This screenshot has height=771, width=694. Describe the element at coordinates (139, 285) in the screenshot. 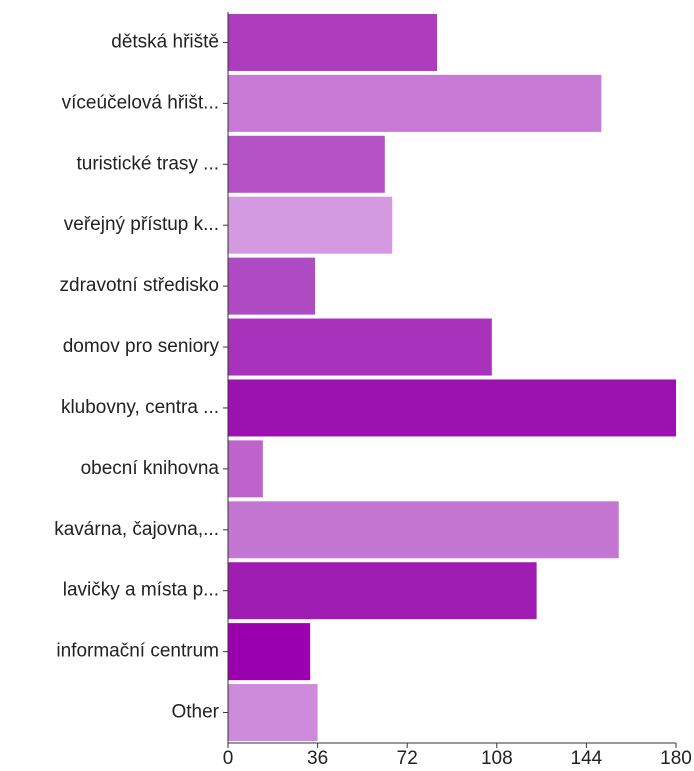

I see `category-label: zdravotní středisko` at that location.